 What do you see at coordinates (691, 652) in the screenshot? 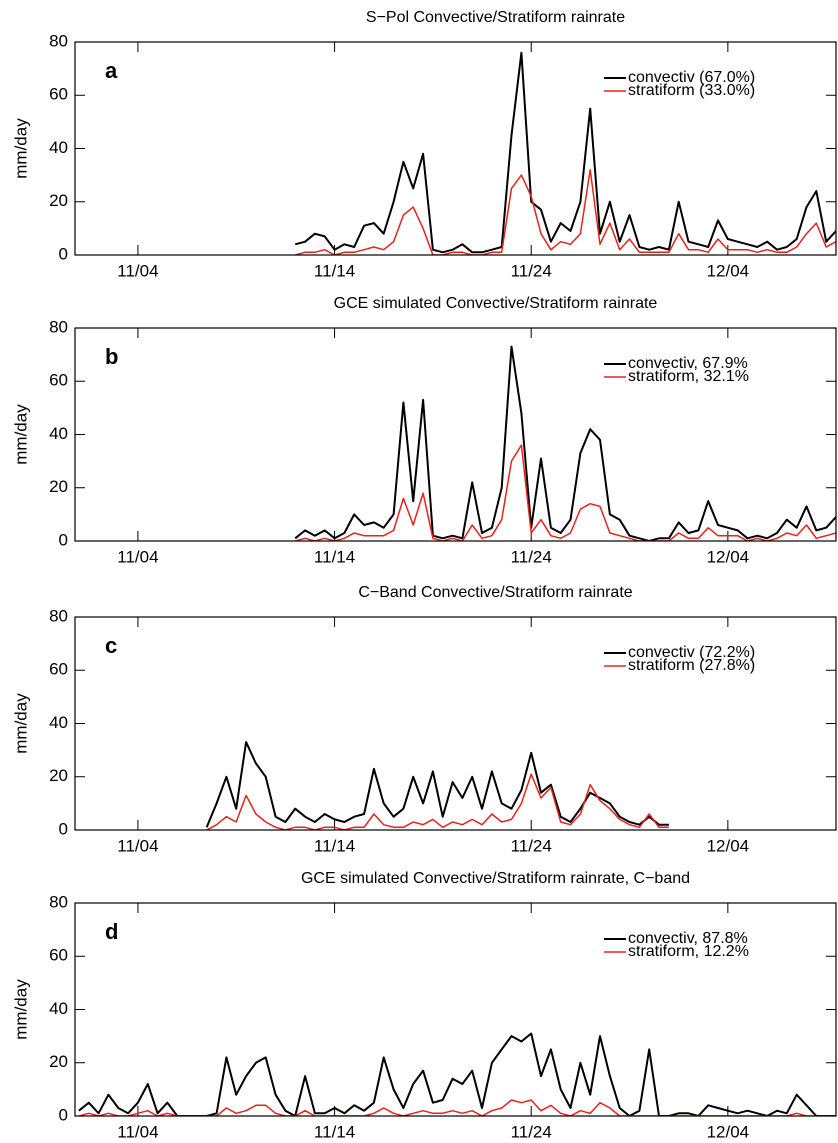
I see `legend-label: convectiv (72.2%)` at bounding box center [691, 652].